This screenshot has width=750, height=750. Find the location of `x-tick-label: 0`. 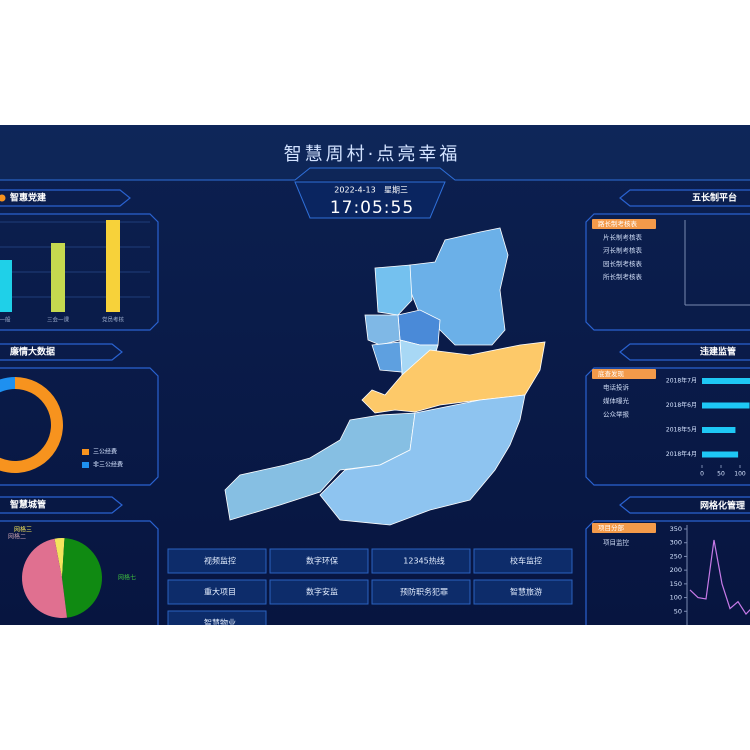

x-tick-label: 0 is located at coordinates (702, 474).